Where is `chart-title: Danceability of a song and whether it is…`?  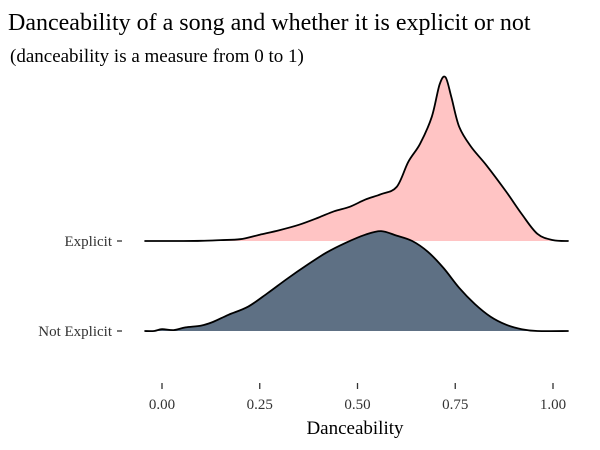
chart-title: Danceability of a song and whether it is… is located at coordinates (269, 23).